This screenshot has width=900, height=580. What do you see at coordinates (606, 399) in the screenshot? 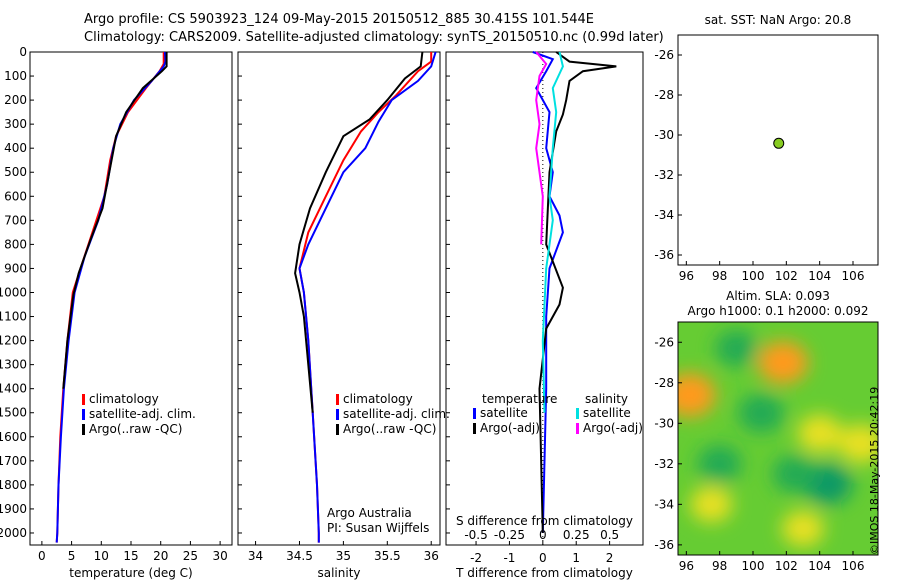
I see `difference-legend-s-title: salinity` at bounding box center [606, 399].